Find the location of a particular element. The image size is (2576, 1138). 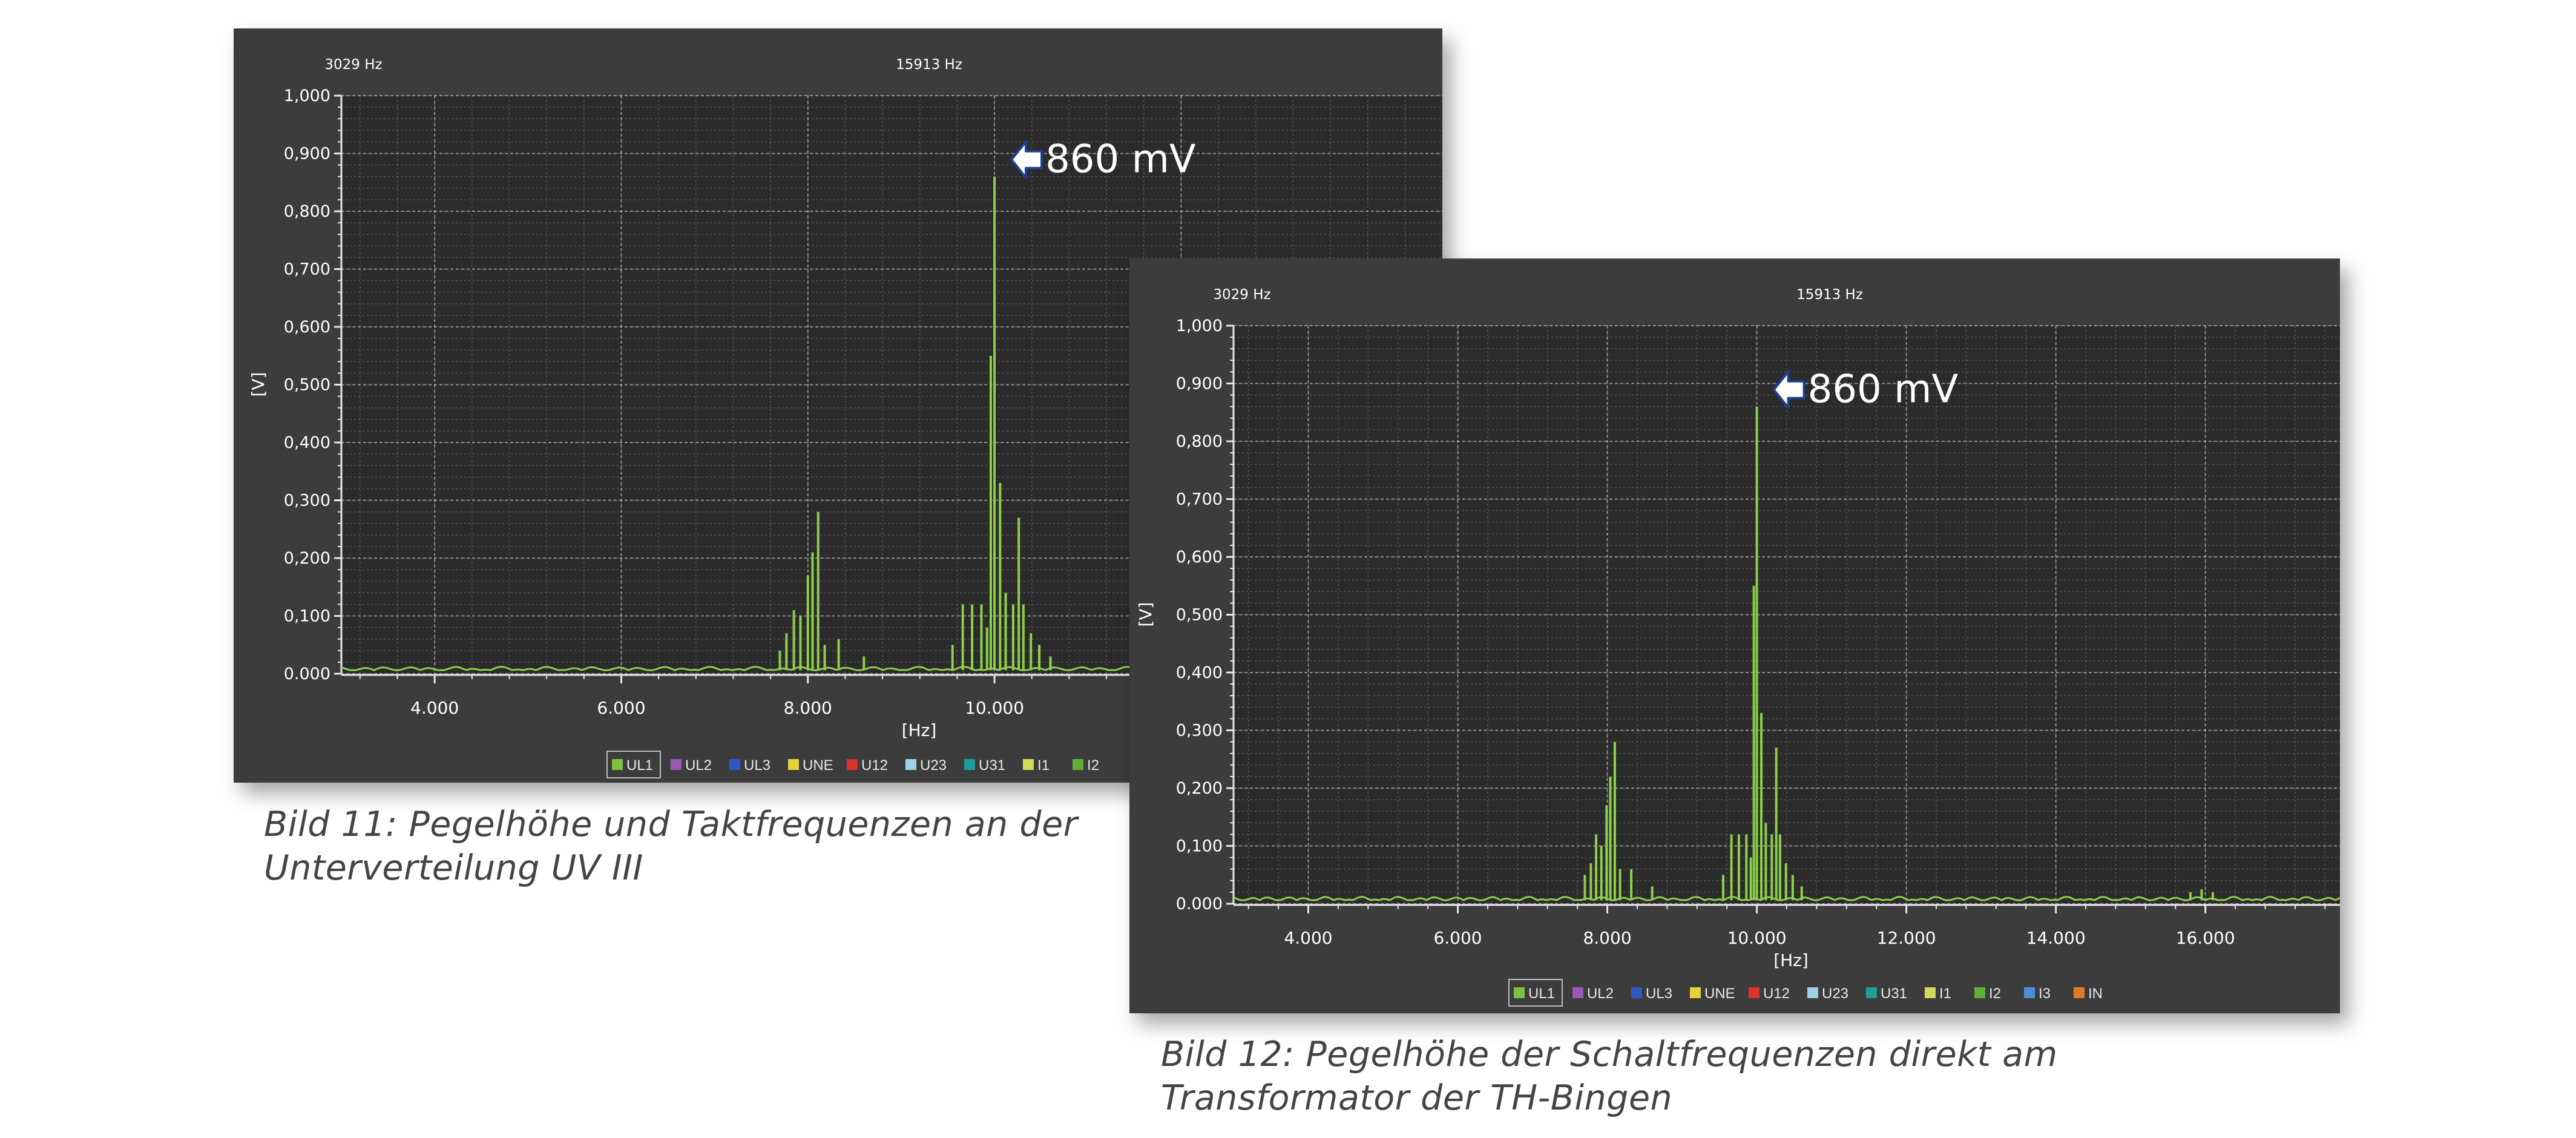

legend-label: UL3 is located at coordinates (1659, 994).